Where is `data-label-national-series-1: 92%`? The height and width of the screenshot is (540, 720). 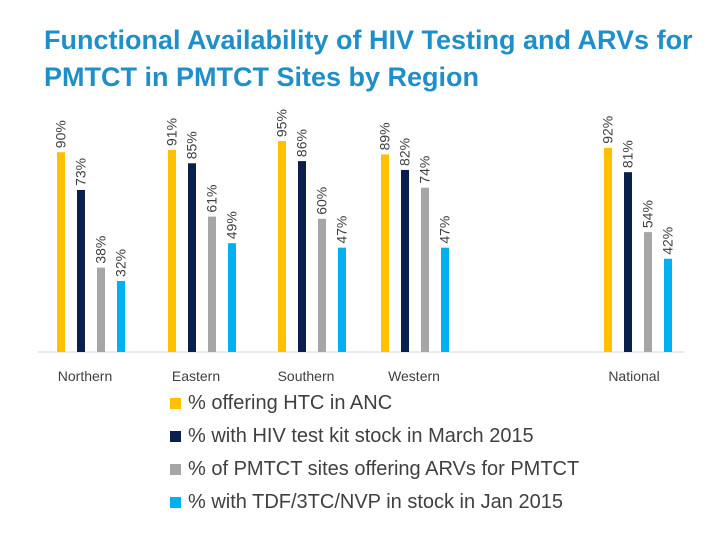 data-label-national-series-1: 92% is located at coordinates (608, 130).